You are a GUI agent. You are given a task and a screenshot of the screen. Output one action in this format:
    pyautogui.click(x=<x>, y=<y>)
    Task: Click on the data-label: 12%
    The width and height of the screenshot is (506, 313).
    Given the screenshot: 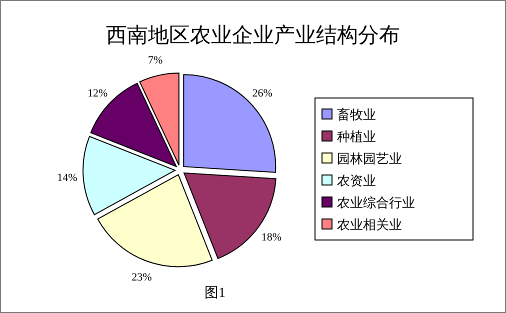 What is the action you would take?
    pyautogui.click(x=98, y=94)
    